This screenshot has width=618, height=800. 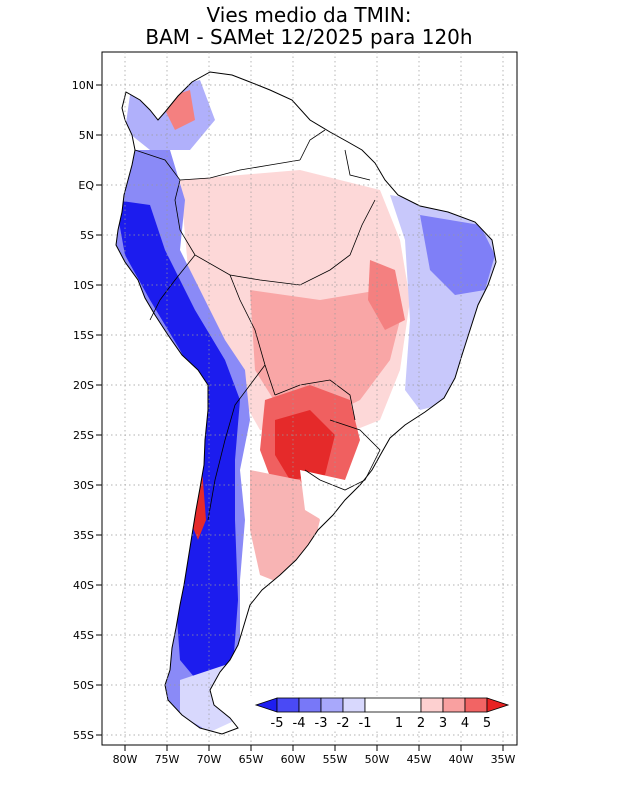 I want to click on lon-label: 55W, so click(x=335, y=759).